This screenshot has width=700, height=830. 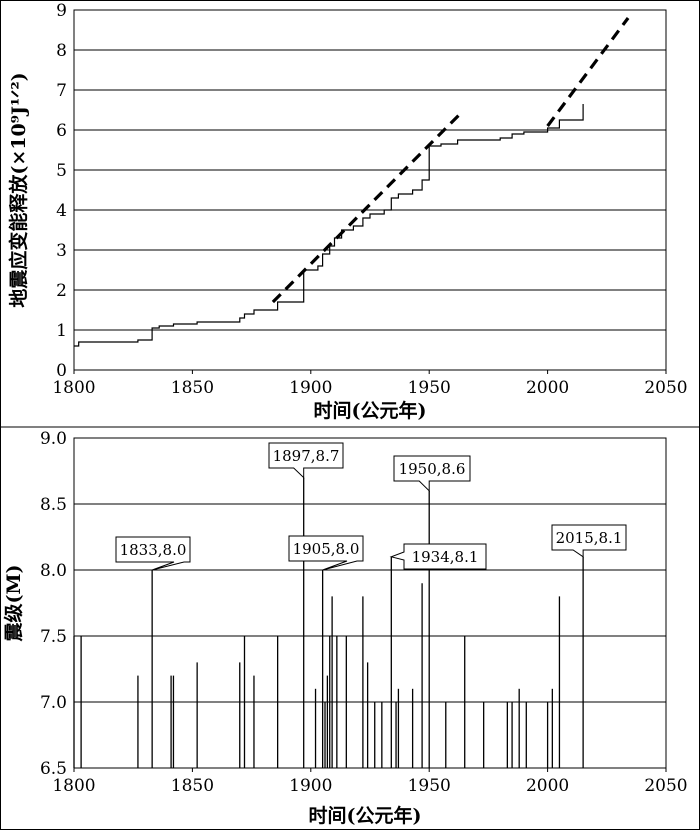 I want to click on energy-y-tick-label: 2, so click(x=61, y=291).